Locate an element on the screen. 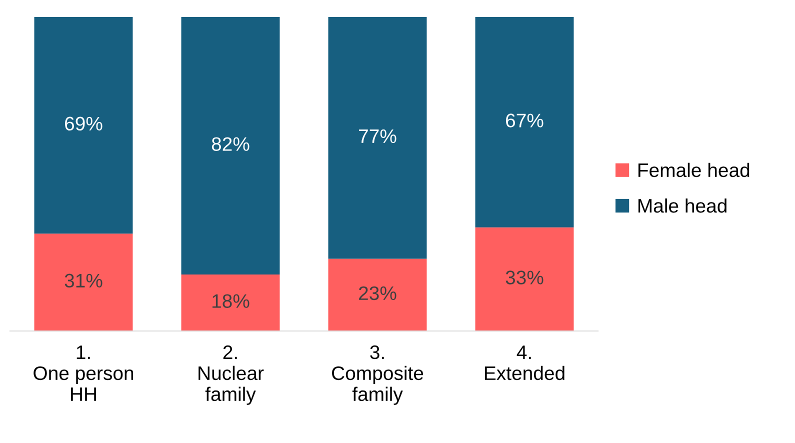 The height and width of the screenshot is (443, 795). x-tick-label: 3. Composite family is located at coordinates (378, 375).